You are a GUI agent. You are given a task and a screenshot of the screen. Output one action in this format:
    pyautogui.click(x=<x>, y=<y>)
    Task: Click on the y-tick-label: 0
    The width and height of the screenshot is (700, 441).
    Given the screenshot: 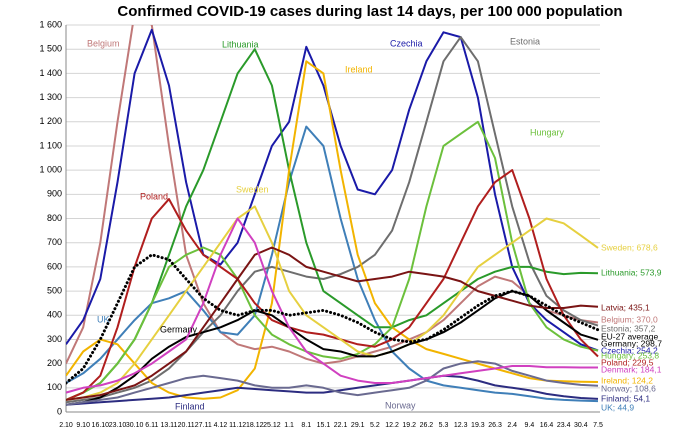 What is the action you would take?
    pyautogui.click(x=59, y=411)
    